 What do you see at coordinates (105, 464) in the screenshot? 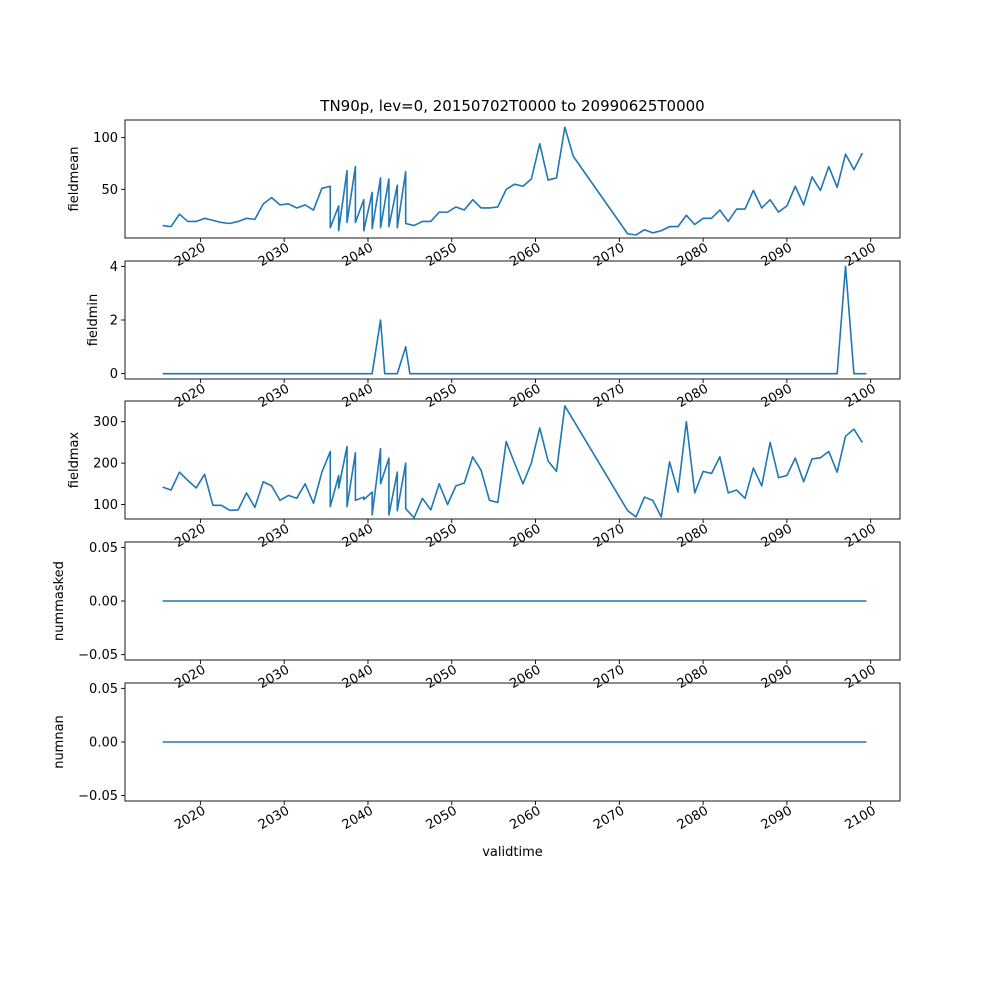
I see `y-tick-label: 200` at bounding box center [105, 464].